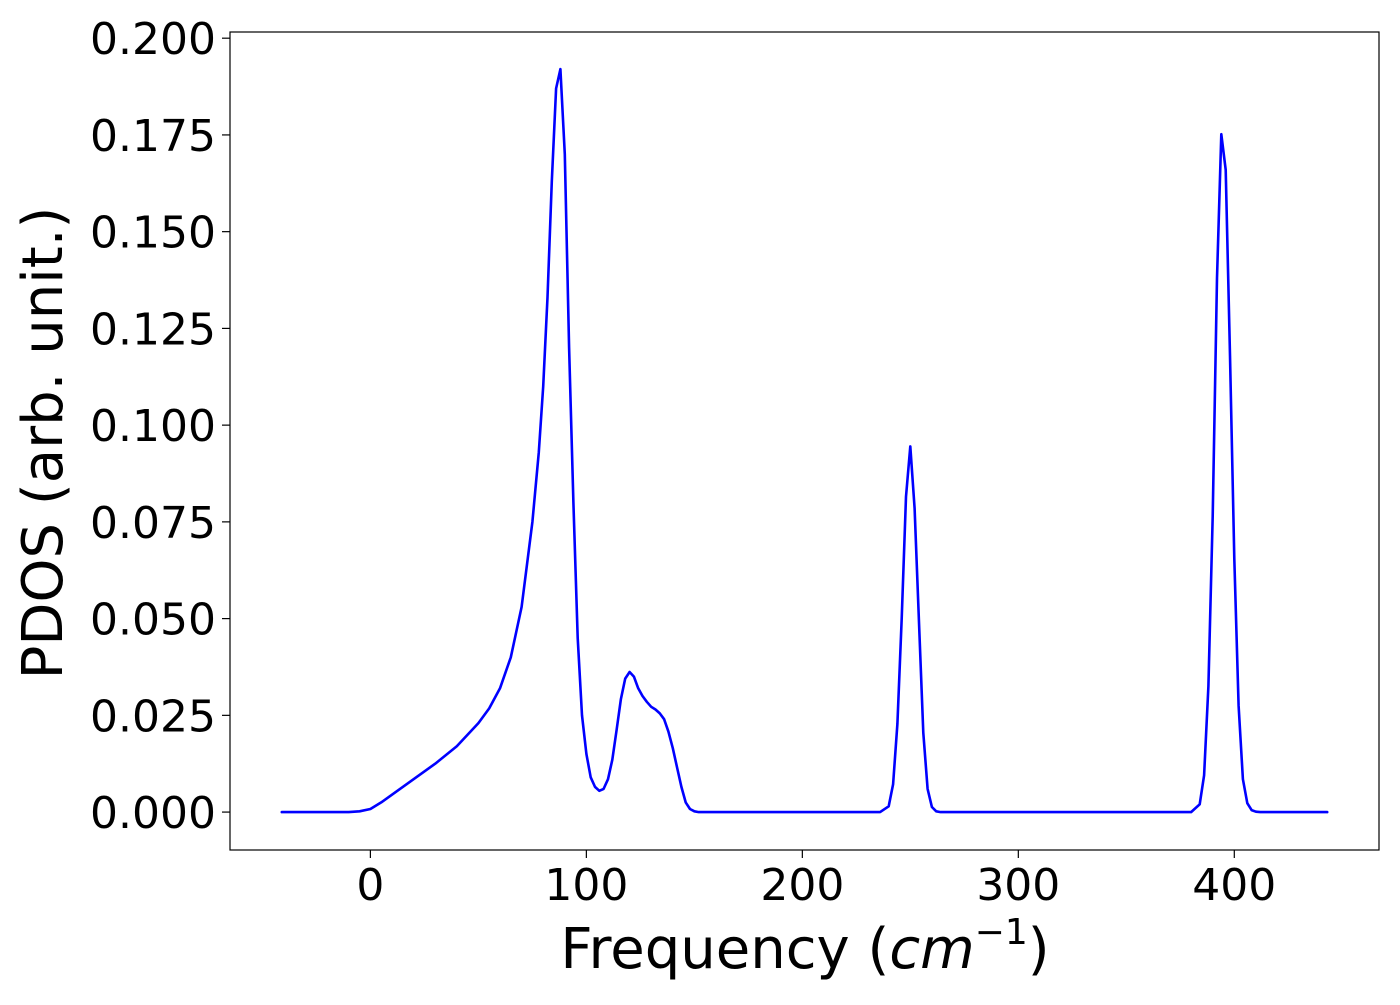  Describe the element at coordinates (586, 885) in the screenshot. I see `x-tick-label: 100` at that location.